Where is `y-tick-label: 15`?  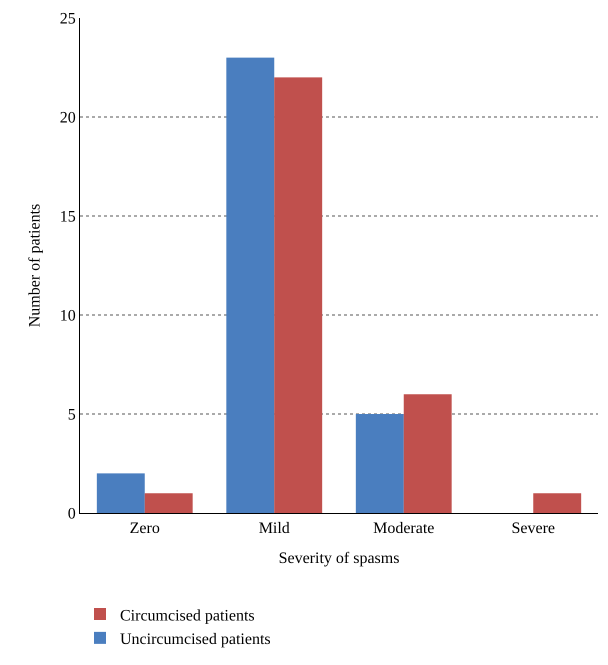 y-tick-label: 15 is located at coordinates (68, 217).